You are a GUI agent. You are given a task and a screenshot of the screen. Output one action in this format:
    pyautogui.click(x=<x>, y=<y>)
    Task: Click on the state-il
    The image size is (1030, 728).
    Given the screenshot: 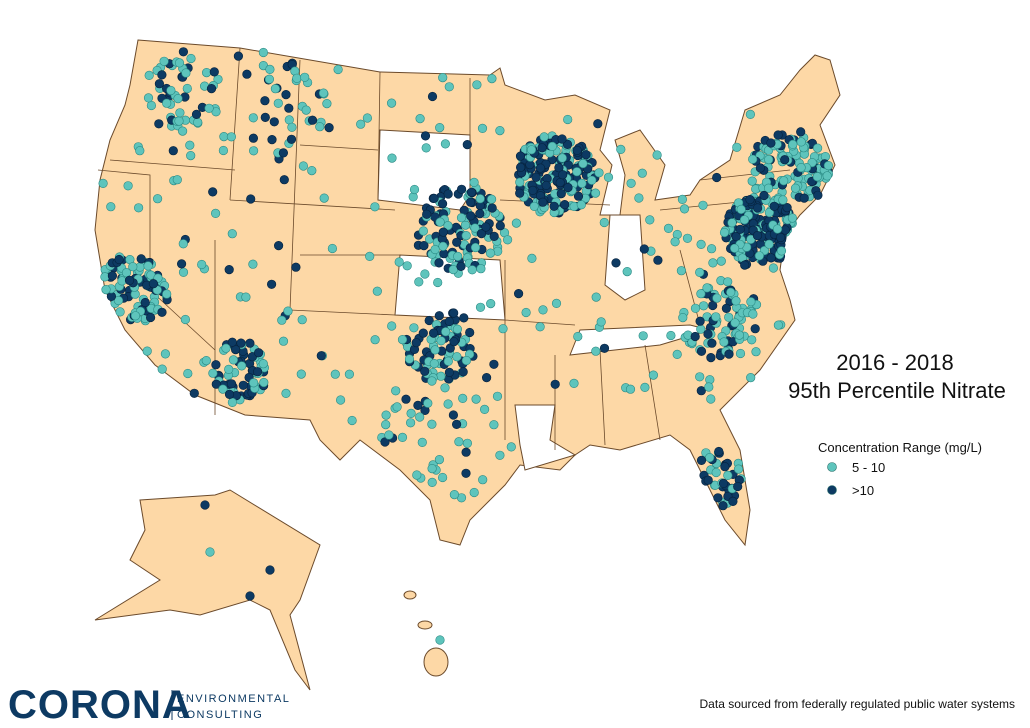 What is the action you would take?
    pyautogui.click(x=625, y=257)
    